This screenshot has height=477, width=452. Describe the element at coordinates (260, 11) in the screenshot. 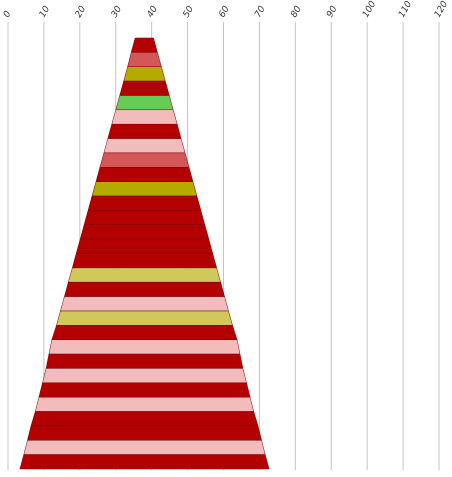

I see `x-tick-label-70: 70` at that location.